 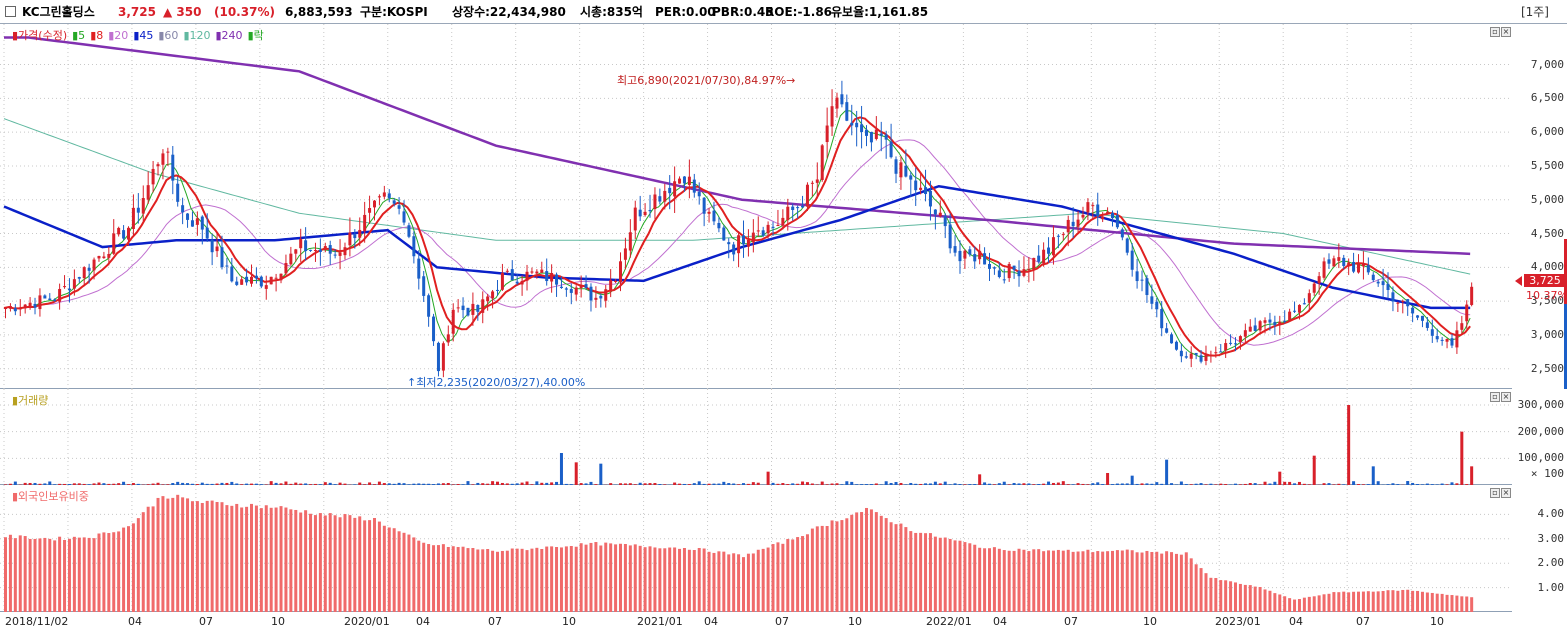 I want to click on legend-item-2: ▮8, so click(x=97, y=35).